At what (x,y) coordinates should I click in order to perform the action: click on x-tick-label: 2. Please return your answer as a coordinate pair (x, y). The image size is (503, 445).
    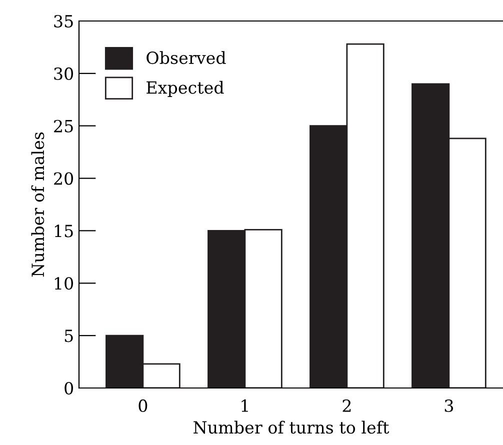
    Looking at the image, I should click on (346, 405).